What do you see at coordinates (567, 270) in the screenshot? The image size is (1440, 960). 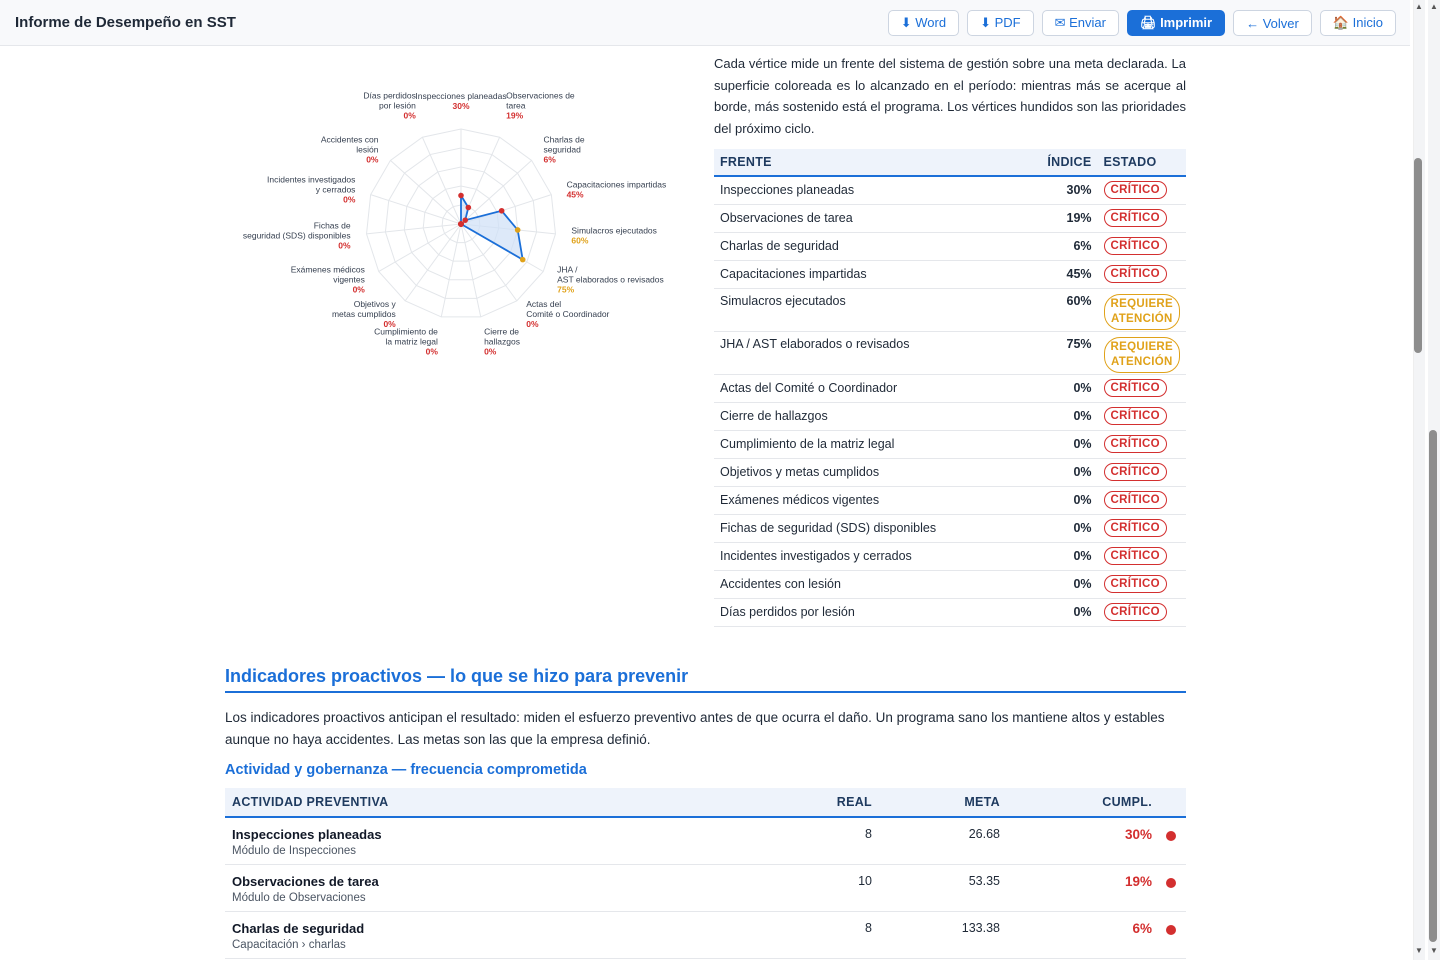 I see `radar-label-line: JHA /` at bounding box center [567, 270].